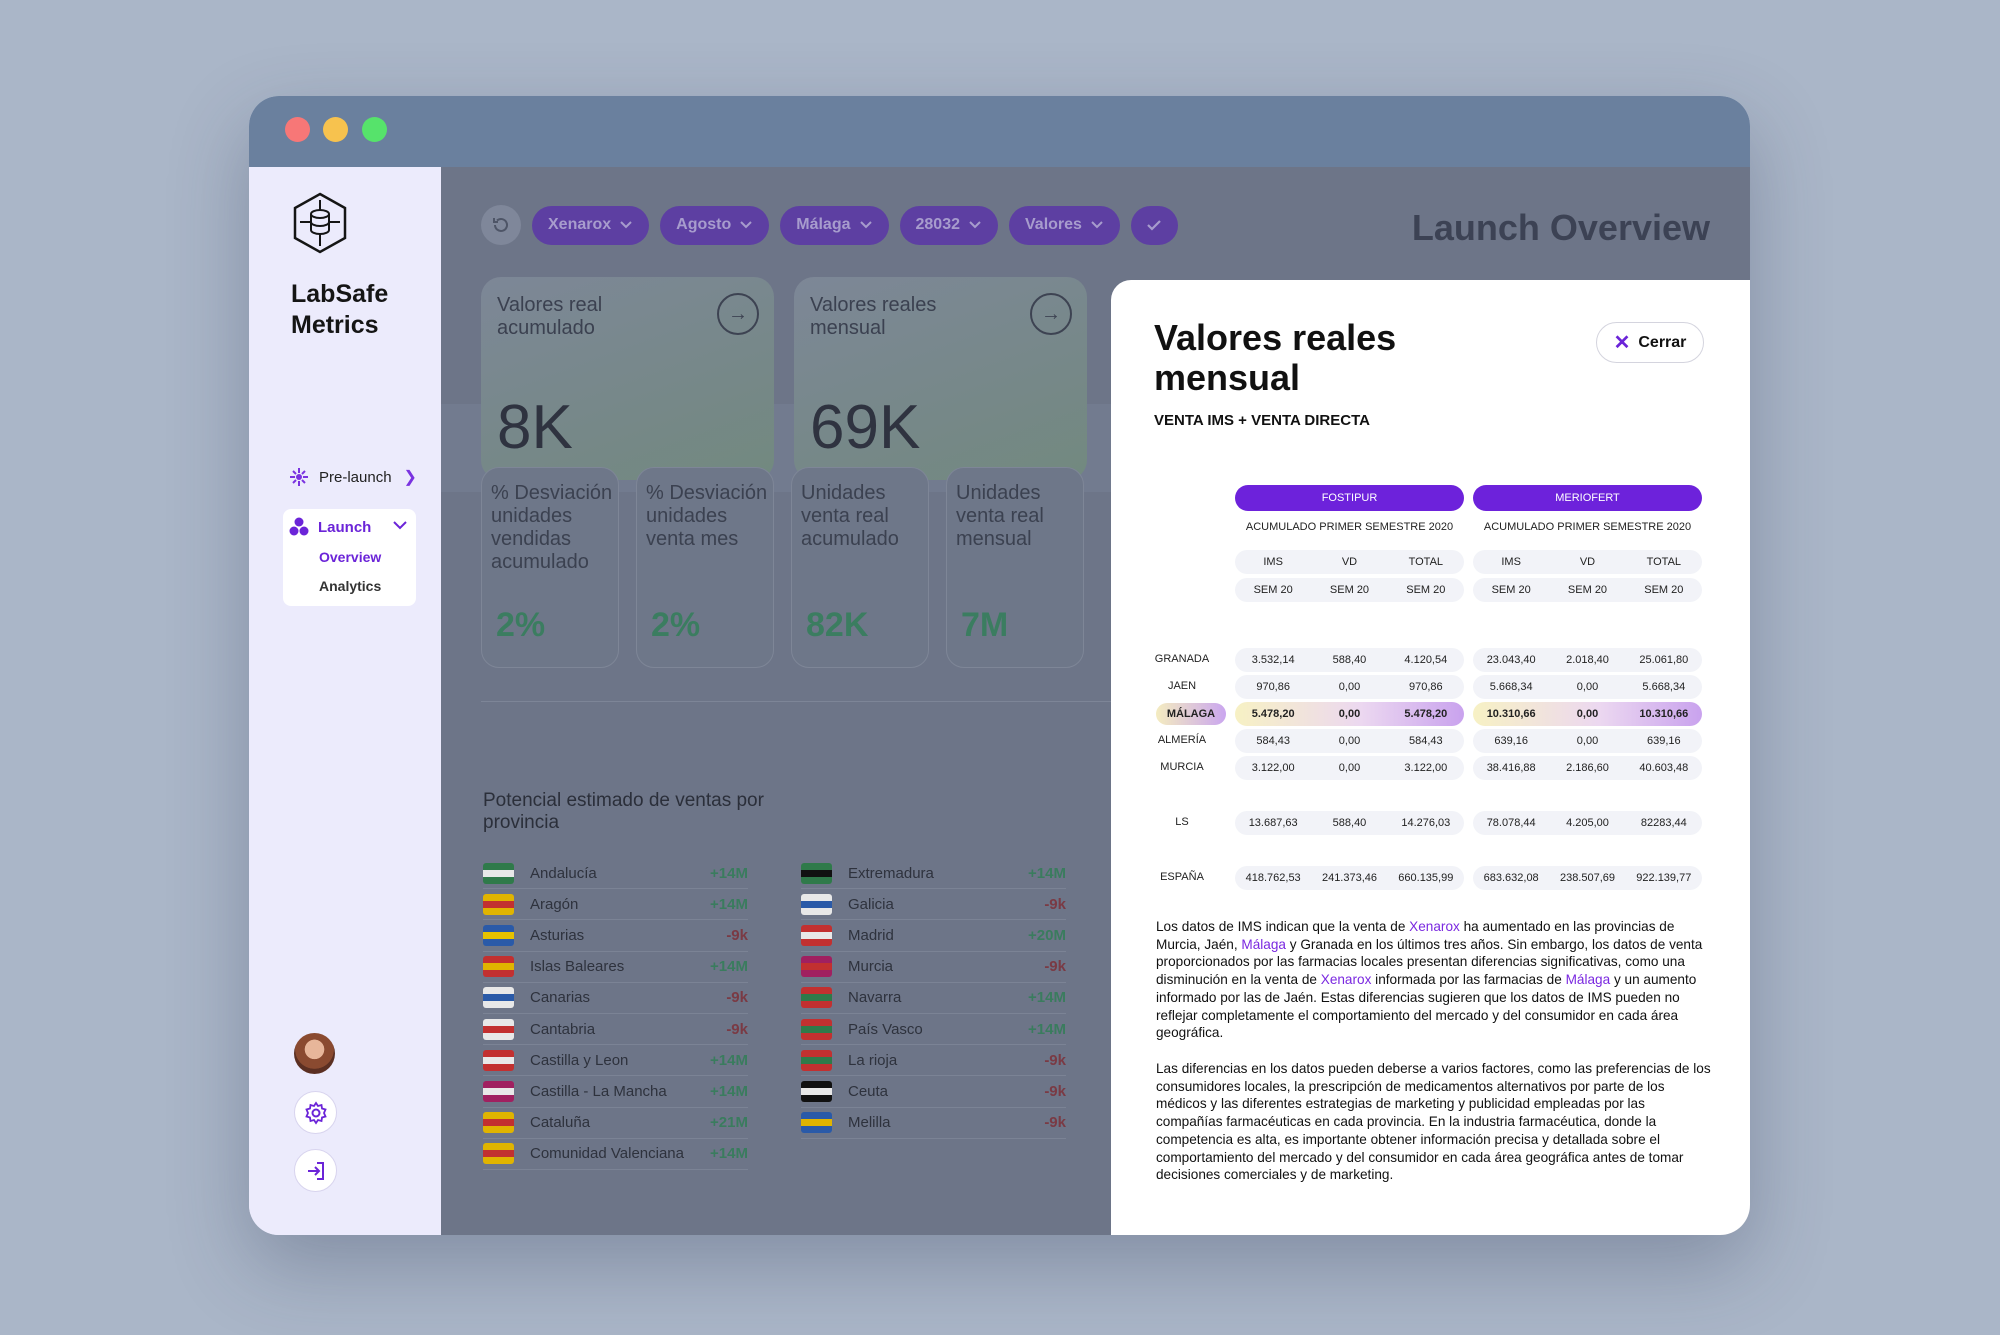 The height and width of the screenshot is (1335, 2000). What do you see at coordinates (615, 1092) in the screenshot?
I see `province-row: Castilla - La Mancha +14M` at bounding box center [615, 1092].